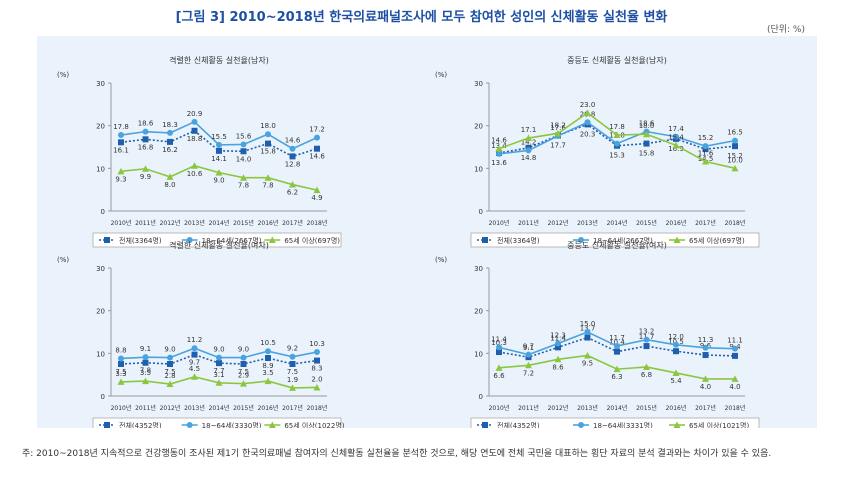  I want to click on x-tick-label: 2018년, so click(317, 408).